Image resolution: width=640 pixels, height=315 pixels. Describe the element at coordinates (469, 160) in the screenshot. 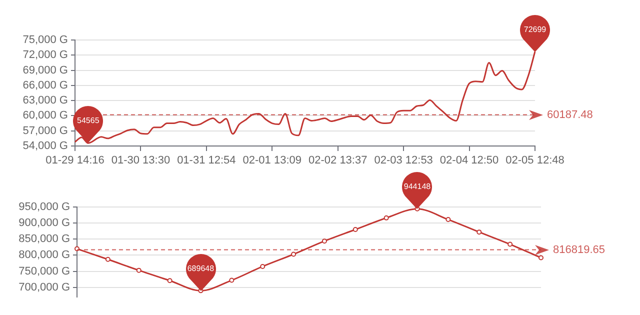

I see `x-tick-label: 02-04 12:50` at that location.